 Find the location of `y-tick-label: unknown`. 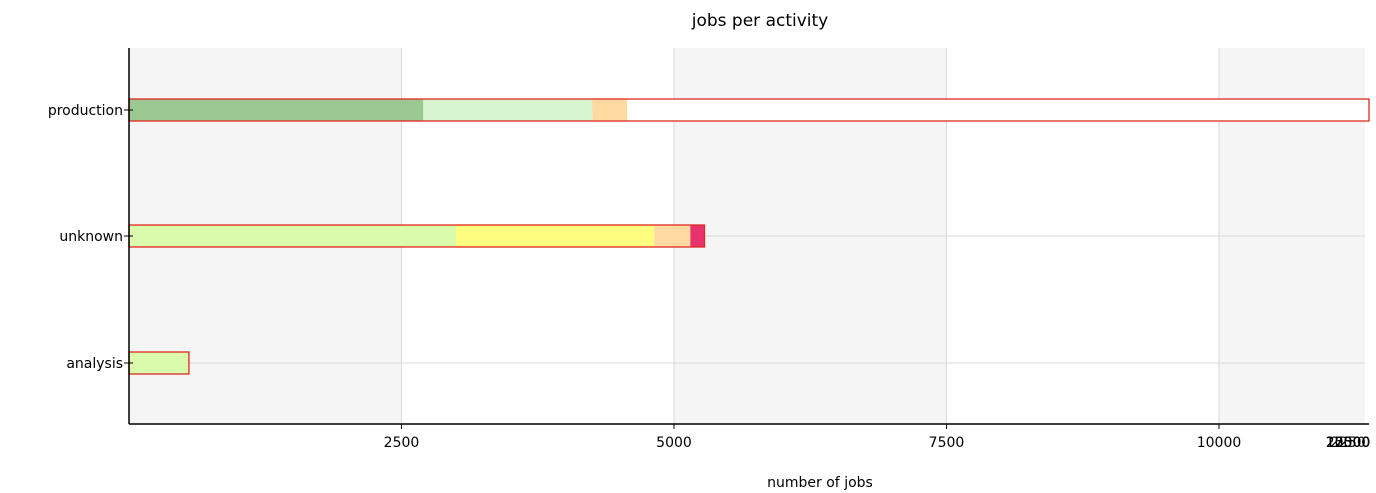

y-tick-label: unknown is located at coordinates (91, 237).